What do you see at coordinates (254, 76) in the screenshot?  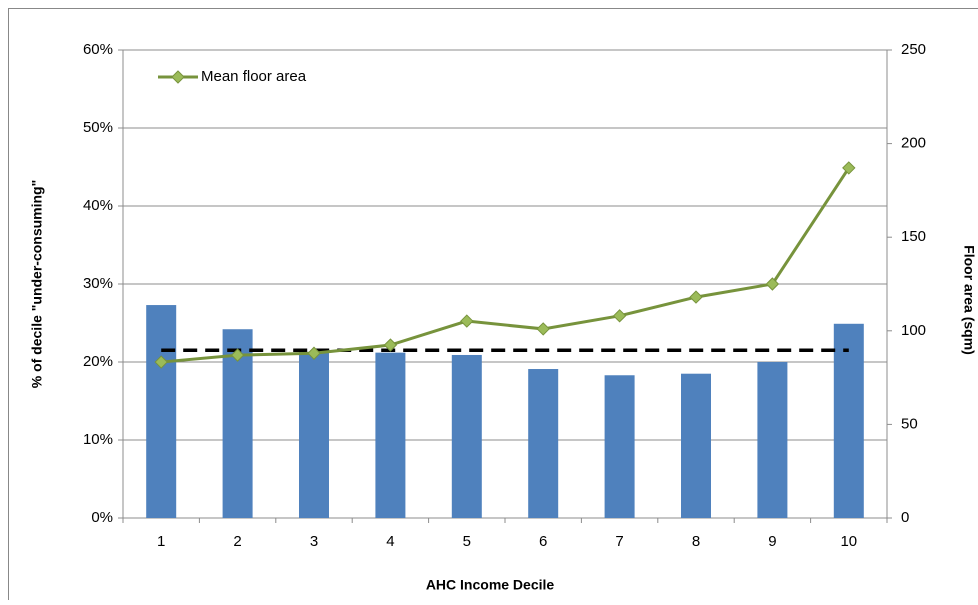 I see `legend-label: Mean floor area` at bounding box center [254, 76].